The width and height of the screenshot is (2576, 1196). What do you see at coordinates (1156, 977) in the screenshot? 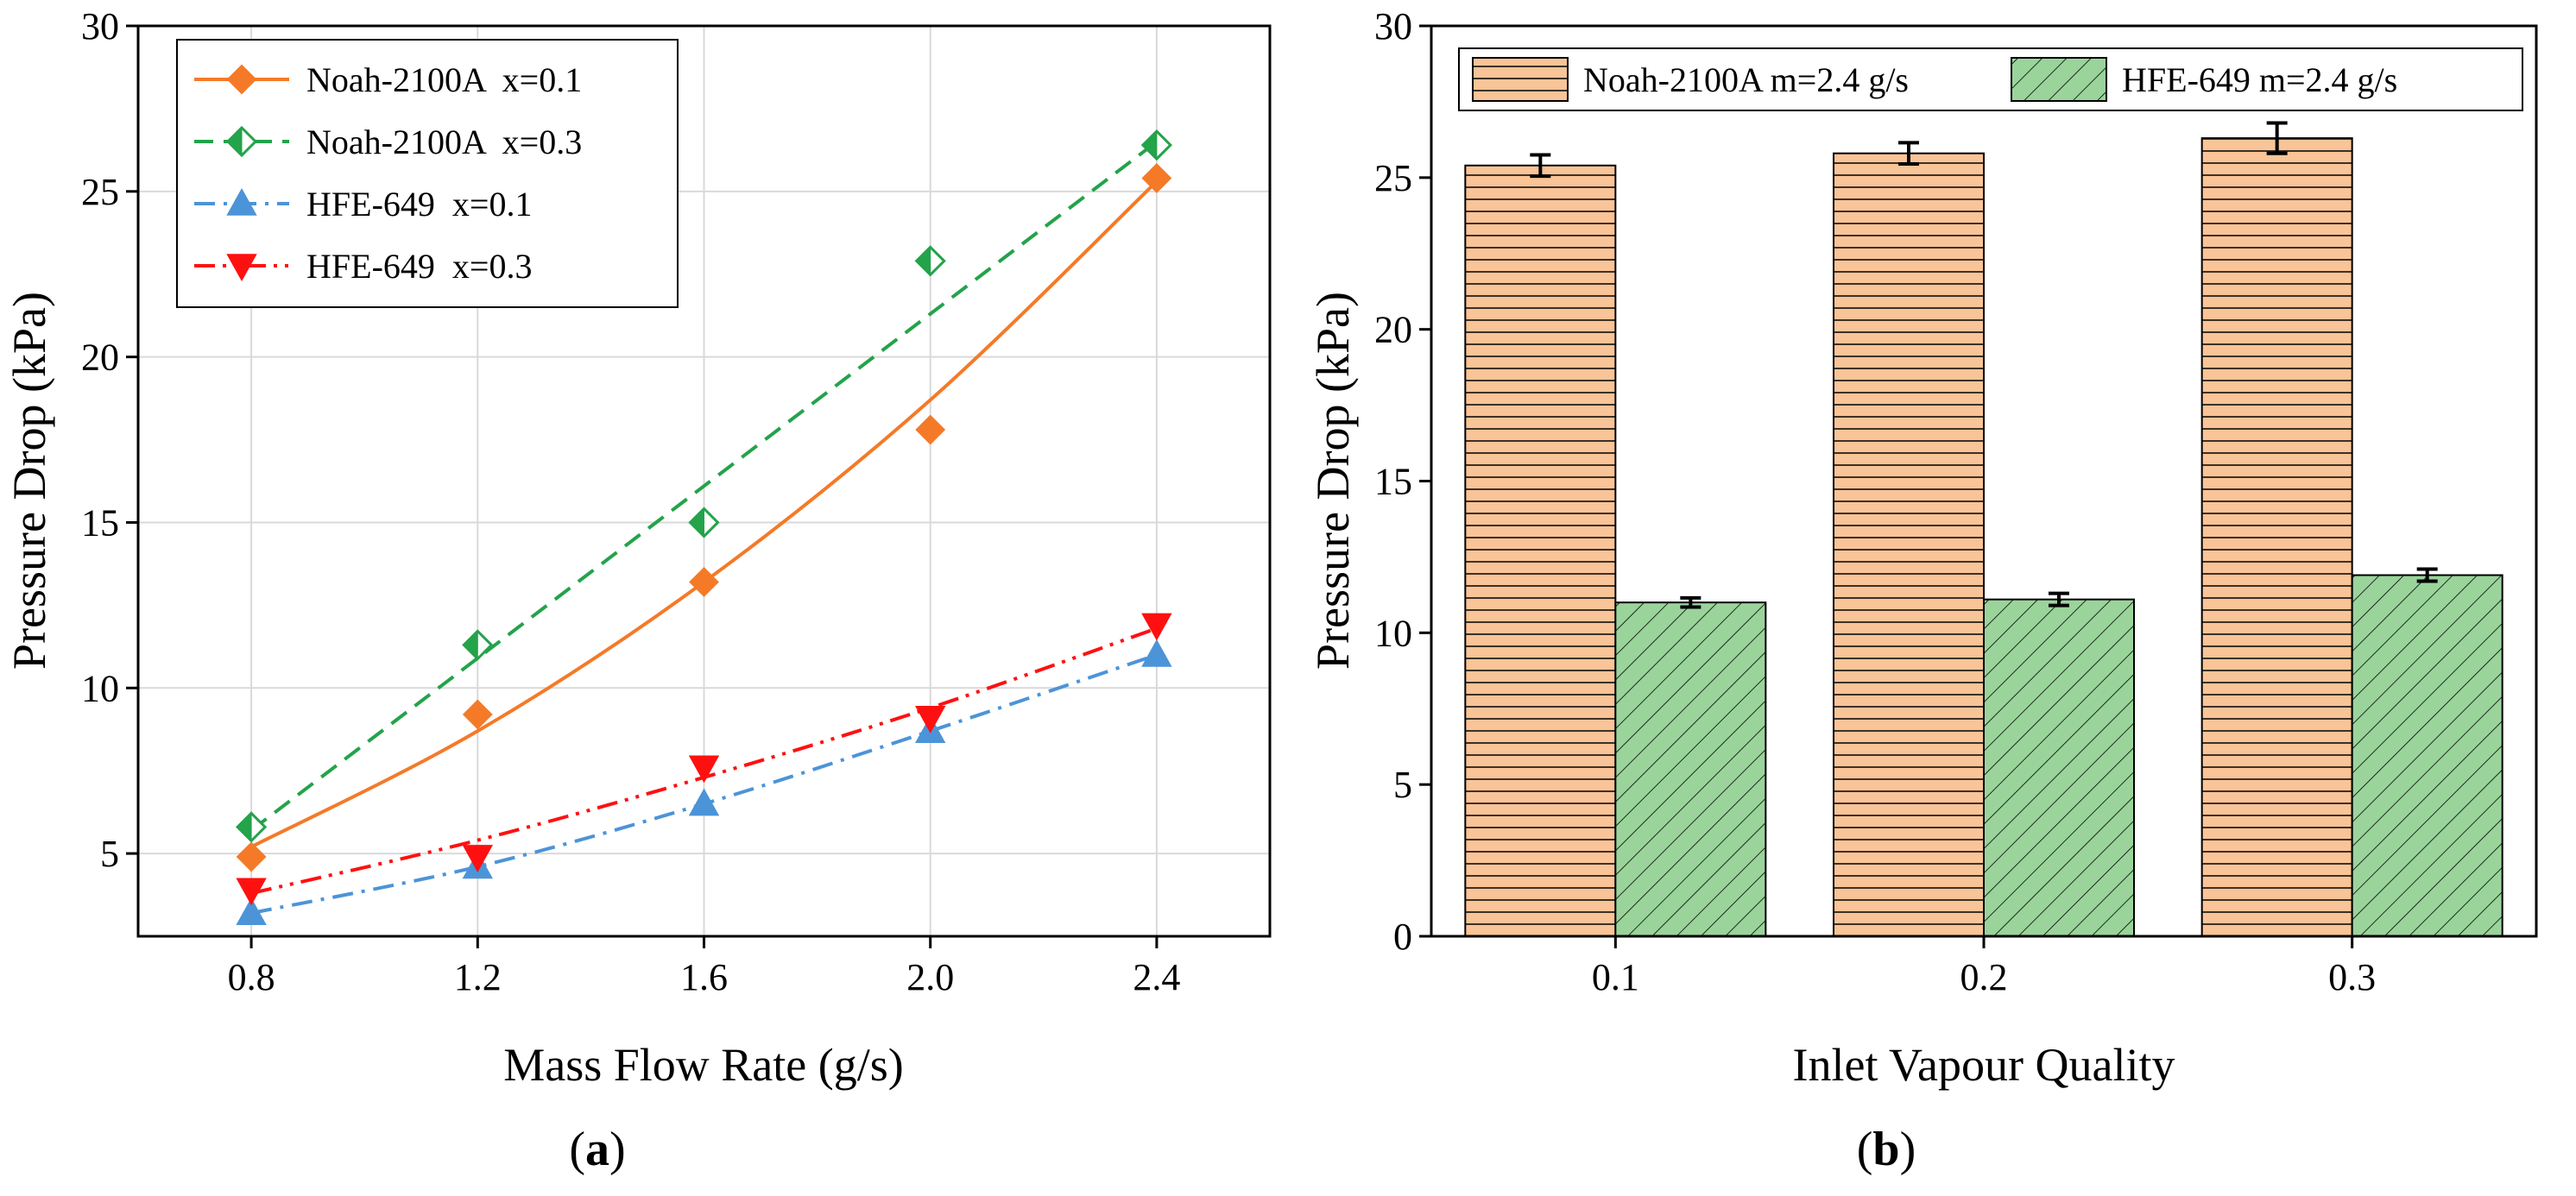
I see `x-tick-label: 2.4` at bounding box center [1156, 977].